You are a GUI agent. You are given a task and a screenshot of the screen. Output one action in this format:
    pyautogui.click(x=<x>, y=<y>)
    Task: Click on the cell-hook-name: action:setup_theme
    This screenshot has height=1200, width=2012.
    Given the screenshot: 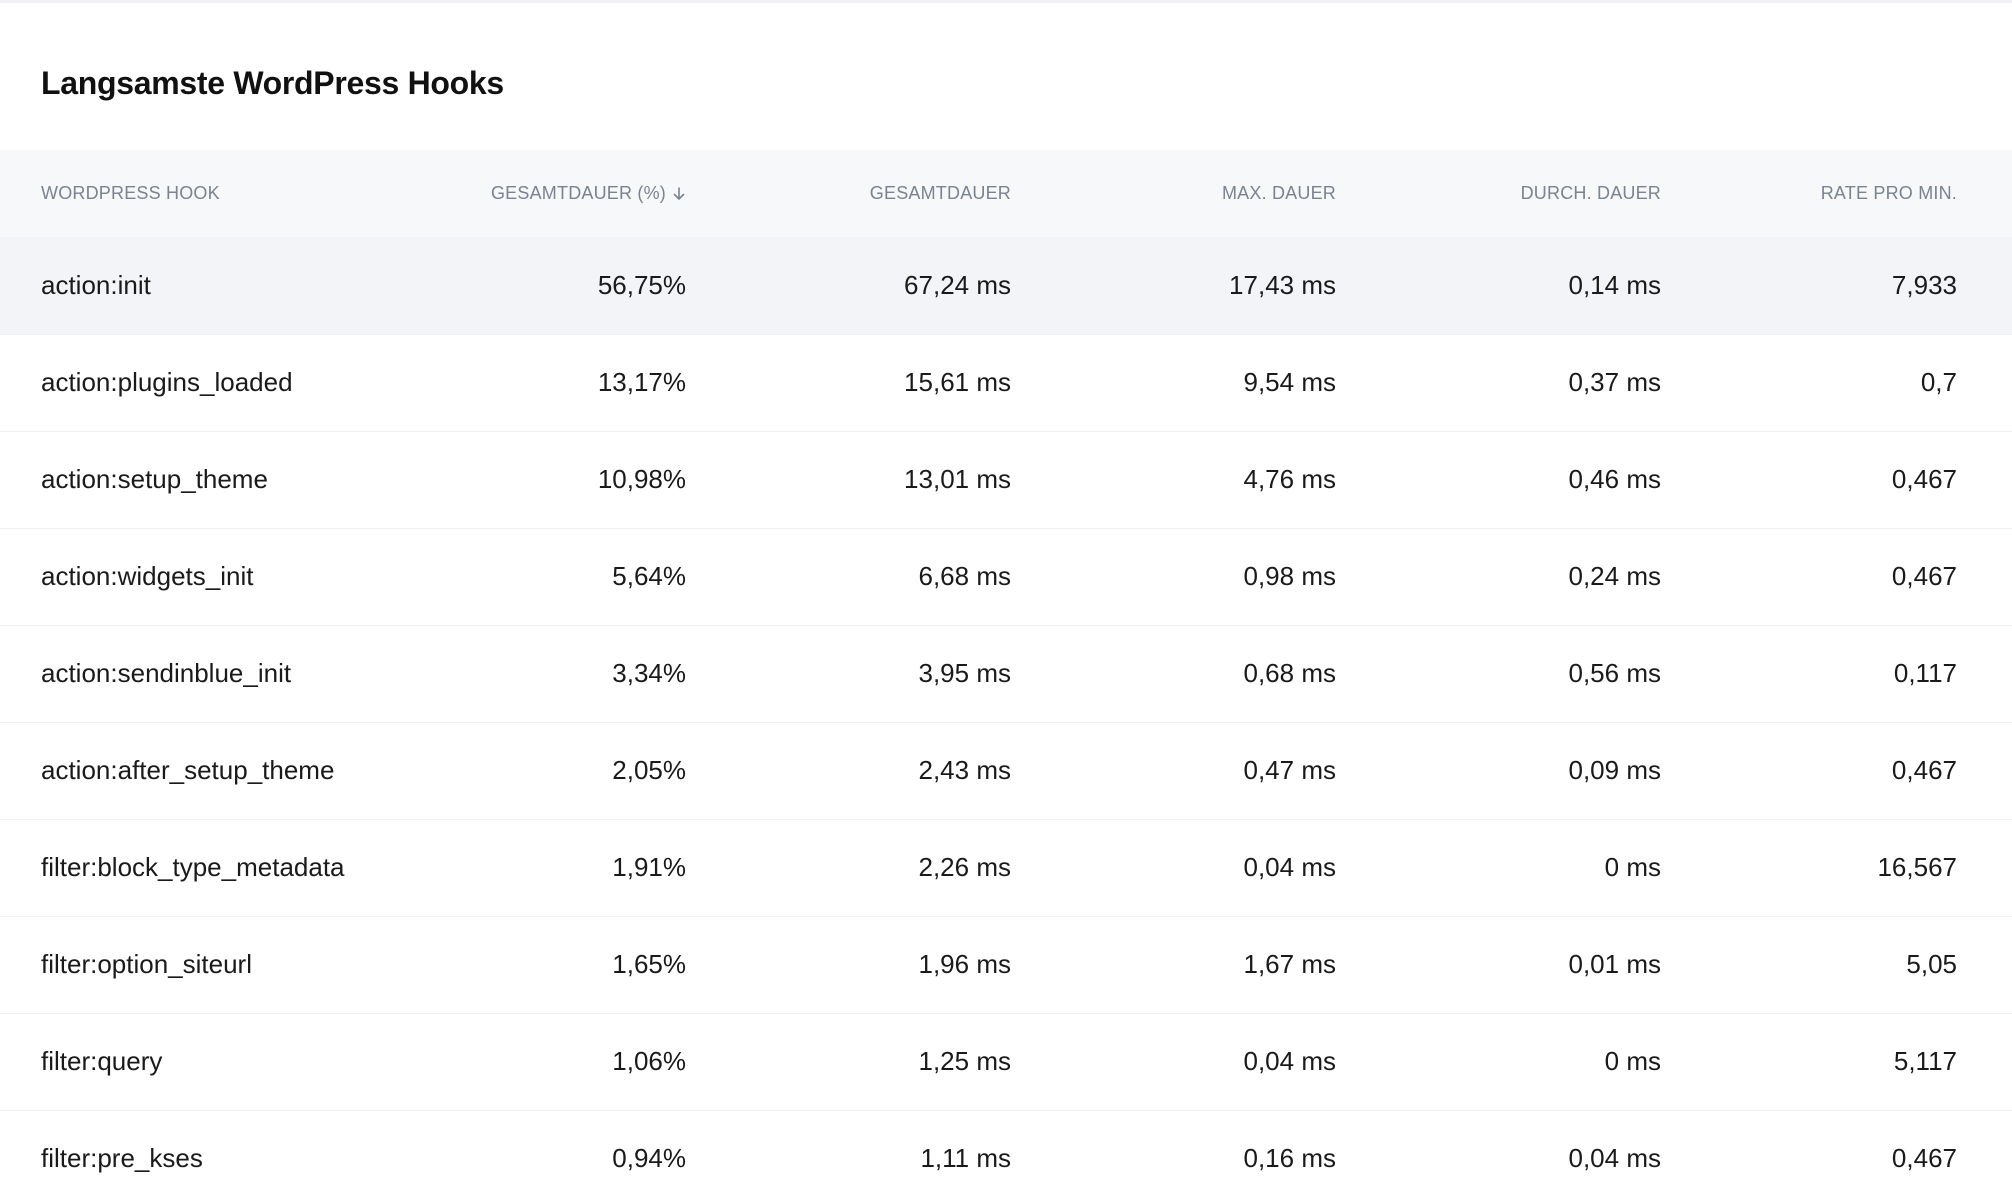 What is the action you would take?
    pyautogui.click(x=154, y=479)
    